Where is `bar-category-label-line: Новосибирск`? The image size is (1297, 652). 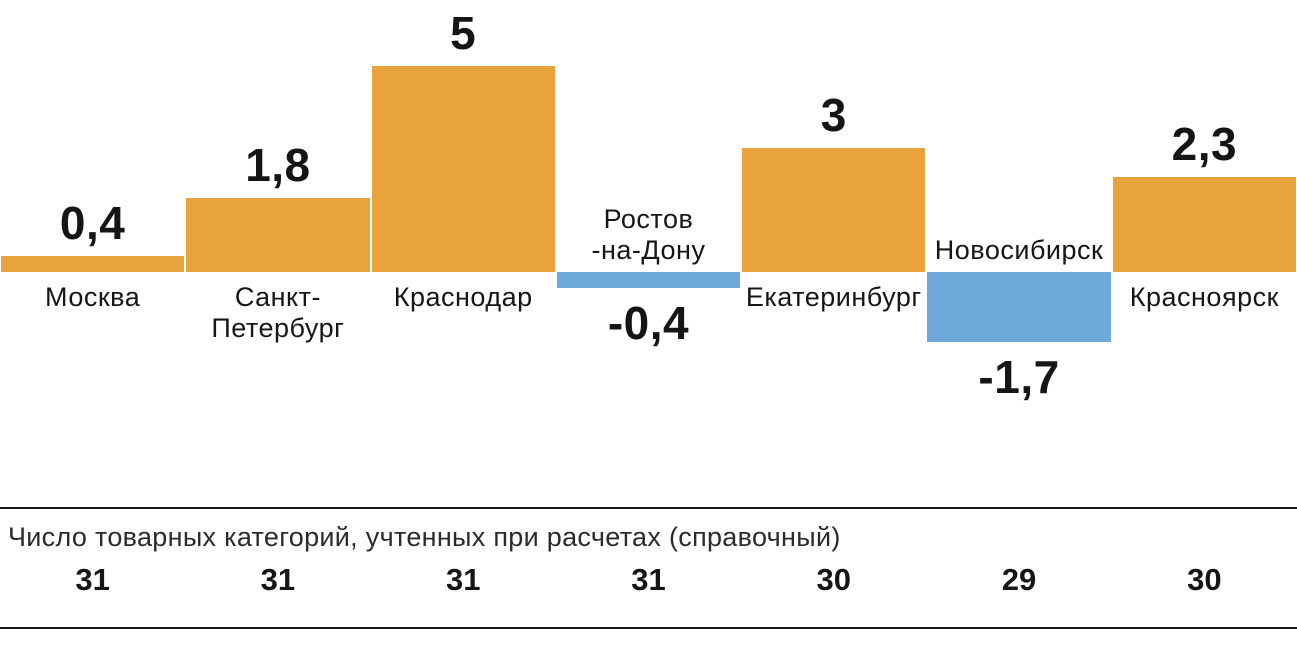 bar-category-label-line: Новосибирск is located at coordinates (1019, 250).